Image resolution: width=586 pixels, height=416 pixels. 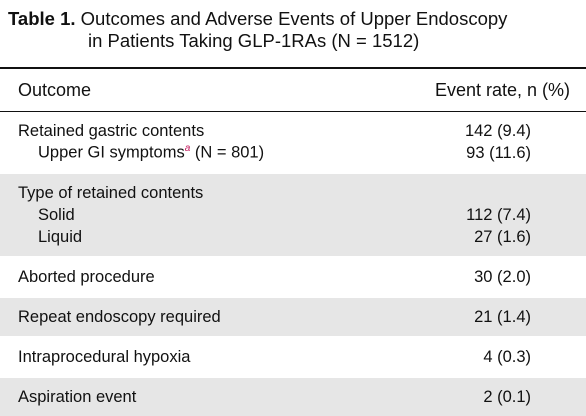 I want to click on table-row: Retained gastric contents 142 (9.4), so click(x=293, y=131).